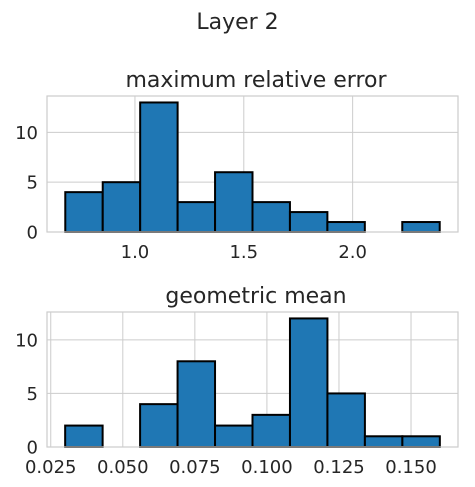  I want to click on figure-suptitle: Layer 2, so click(237, 22).